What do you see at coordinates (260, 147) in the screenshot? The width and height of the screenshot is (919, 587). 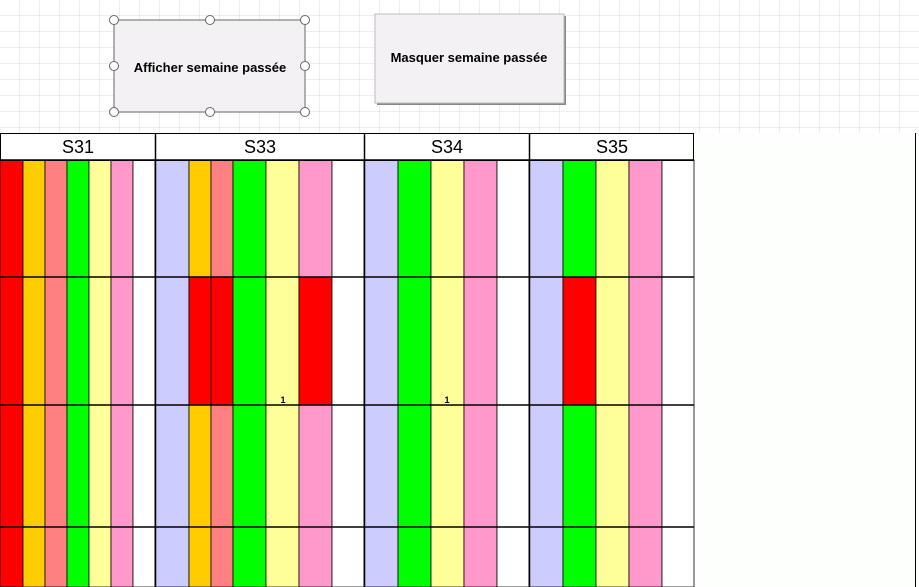 I see `week-header: S33` at bounding box center [260, 147].